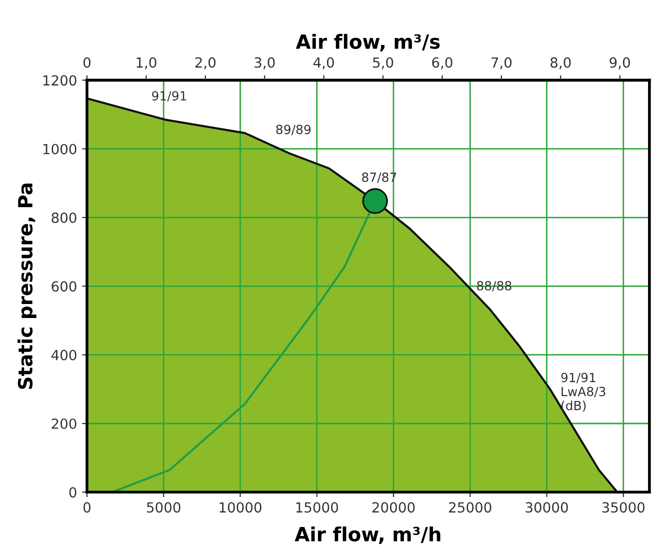 The image size is (654, 553). Describe the element at coordinates (163, 507) in the screenshot. I see `x-tick-label: 5000` at that location.